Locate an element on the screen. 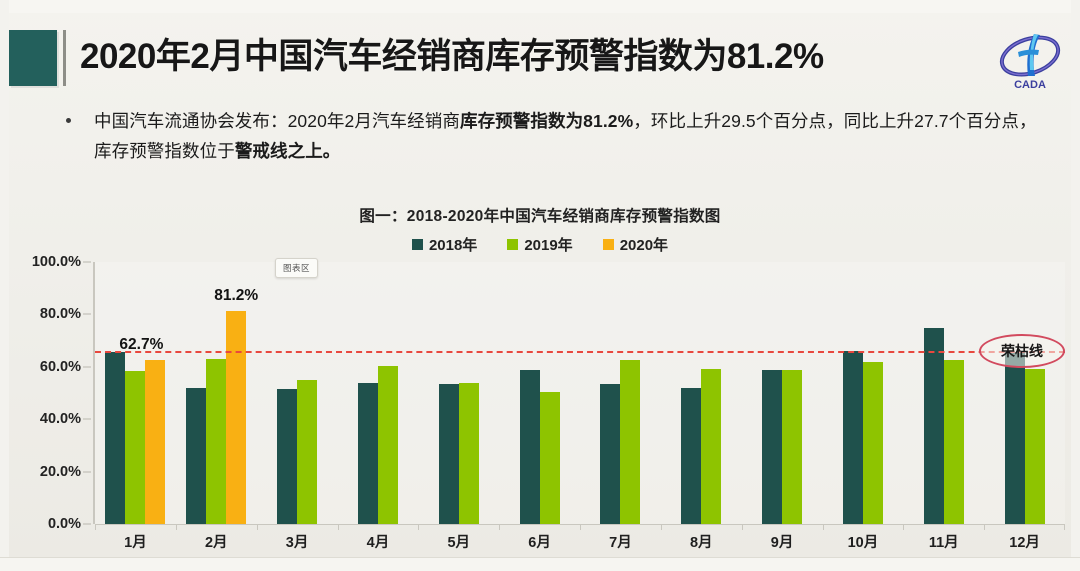 The image size is (1080, 571). bar-2月-2018年 is located at coordinates (196, 455).